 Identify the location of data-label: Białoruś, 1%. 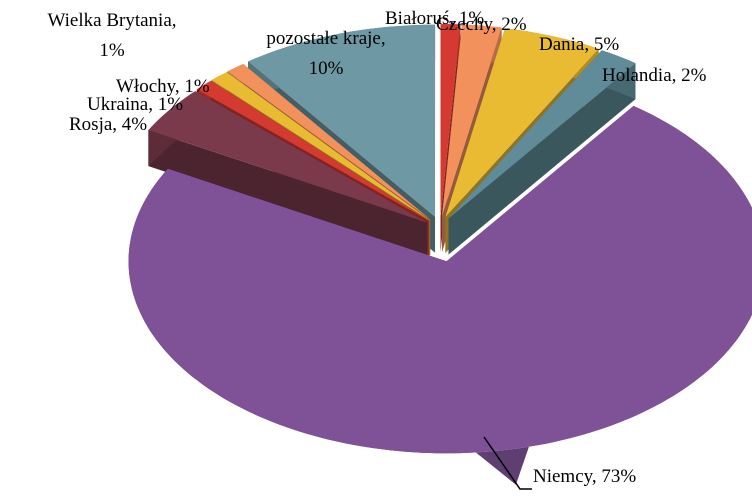
(434, 18).